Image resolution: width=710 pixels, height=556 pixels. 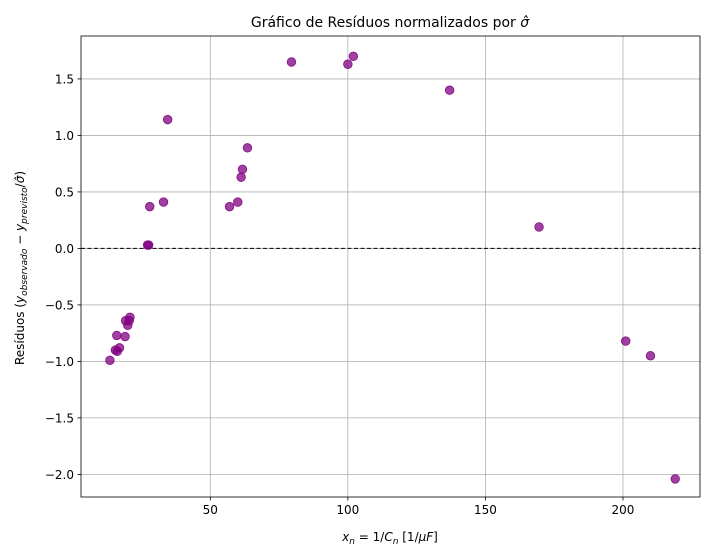 I want to click on chart-title: Gráfico de Resíduos normalizados por σ̂, so click(x=390, y=23).